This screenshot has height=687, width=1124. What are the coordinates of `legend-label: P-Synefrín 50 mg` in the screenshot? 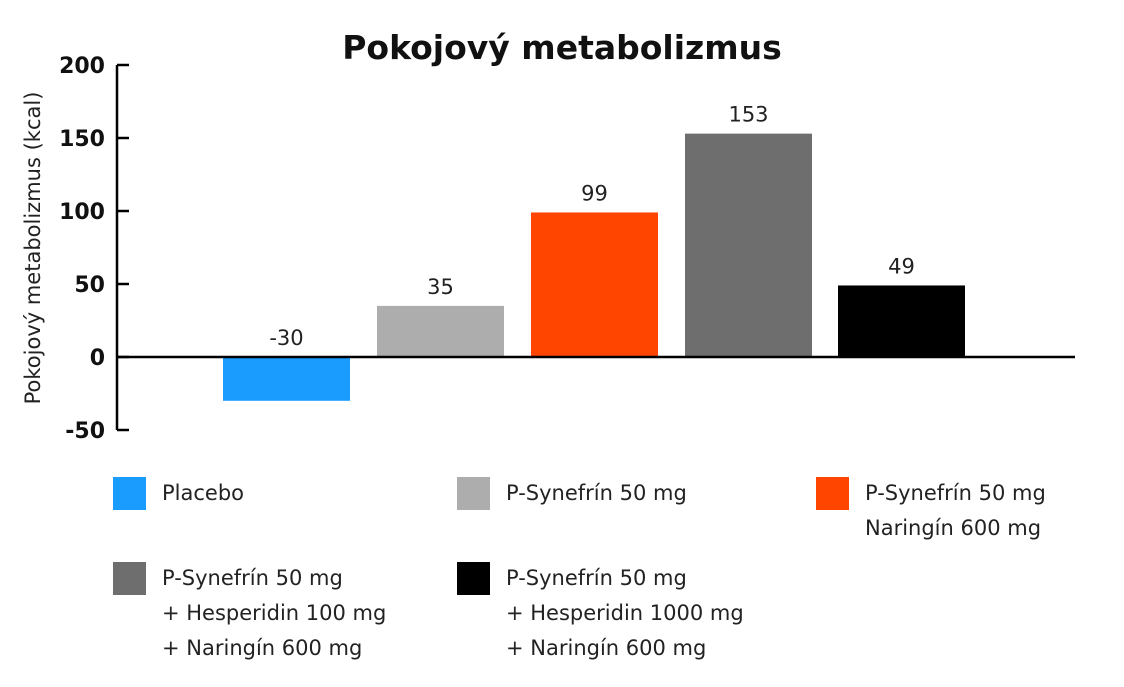 It's located at (596, 493).